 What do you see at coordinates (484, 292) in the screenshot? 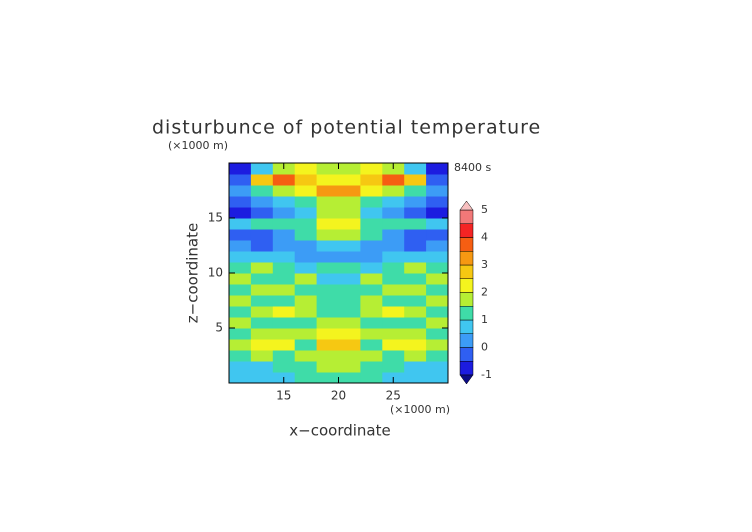
I see `colorbar-tick-label: 2` at bounding box center [484, 292].